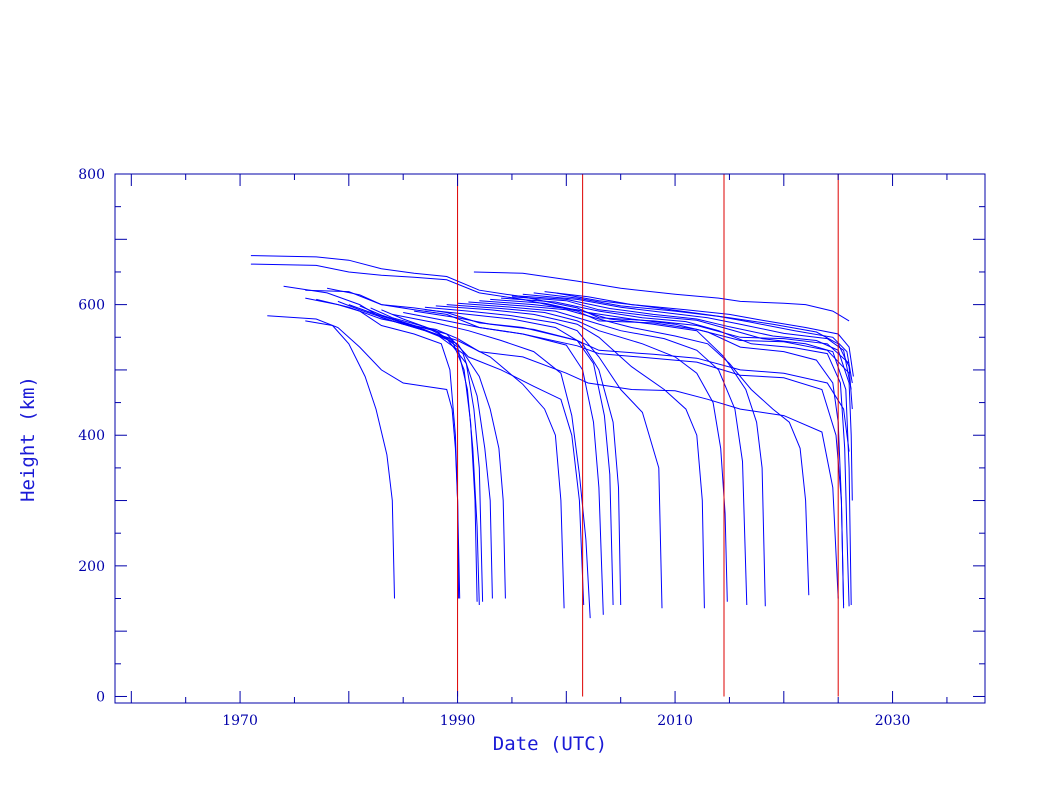 This screenshot has width=1046, height=790. What do you see at coordinates (550, 744) in the screenshot?
I see `x-axis-title: Date (UTC)` at bounding box center [550, 744].